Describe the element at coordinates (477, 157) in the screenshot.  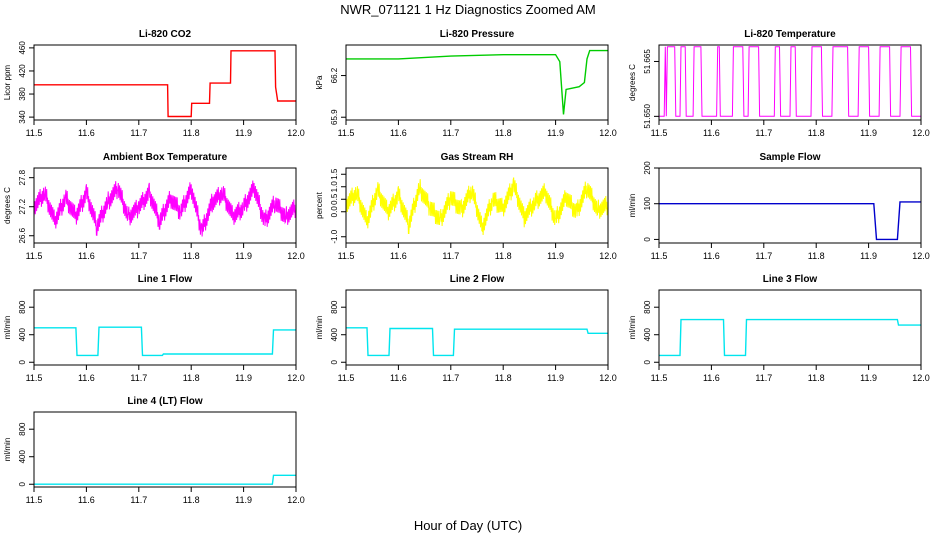
I see `chart-5-title: Gas Stream RH` at that location.